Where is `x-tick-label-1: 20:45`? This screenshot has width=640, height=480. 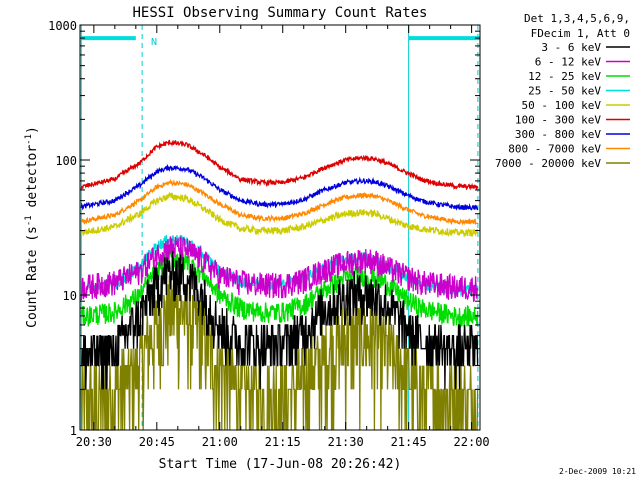
x-tick-label-1: 20:45 is located at coordinates (157, 442).